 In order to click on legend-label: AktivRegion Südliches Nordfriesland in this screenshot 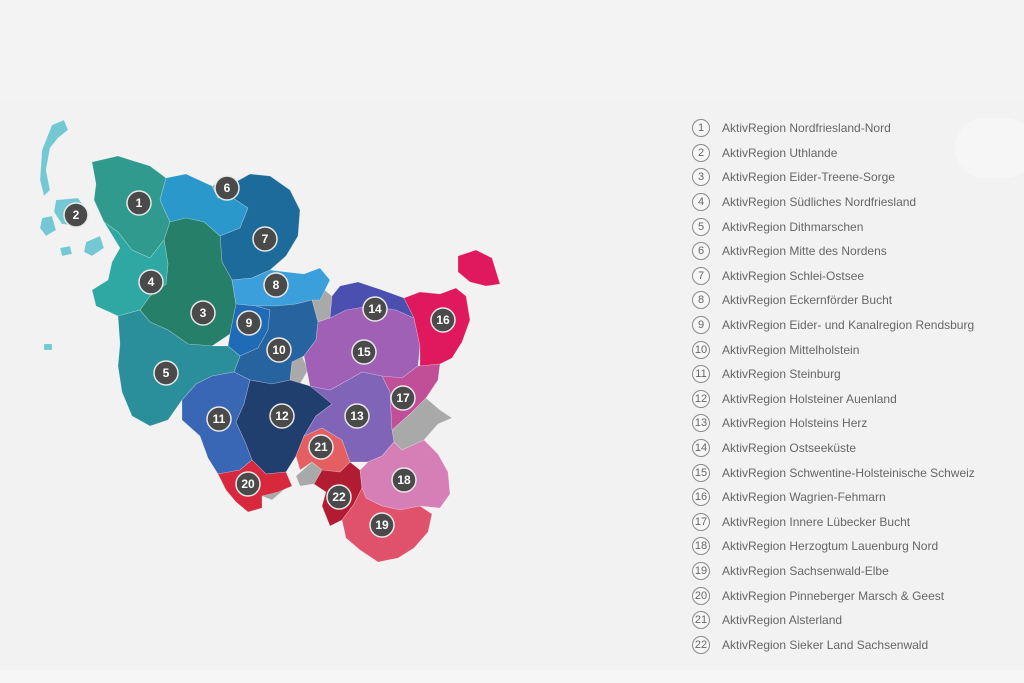, I will do `click(819, 202)`.